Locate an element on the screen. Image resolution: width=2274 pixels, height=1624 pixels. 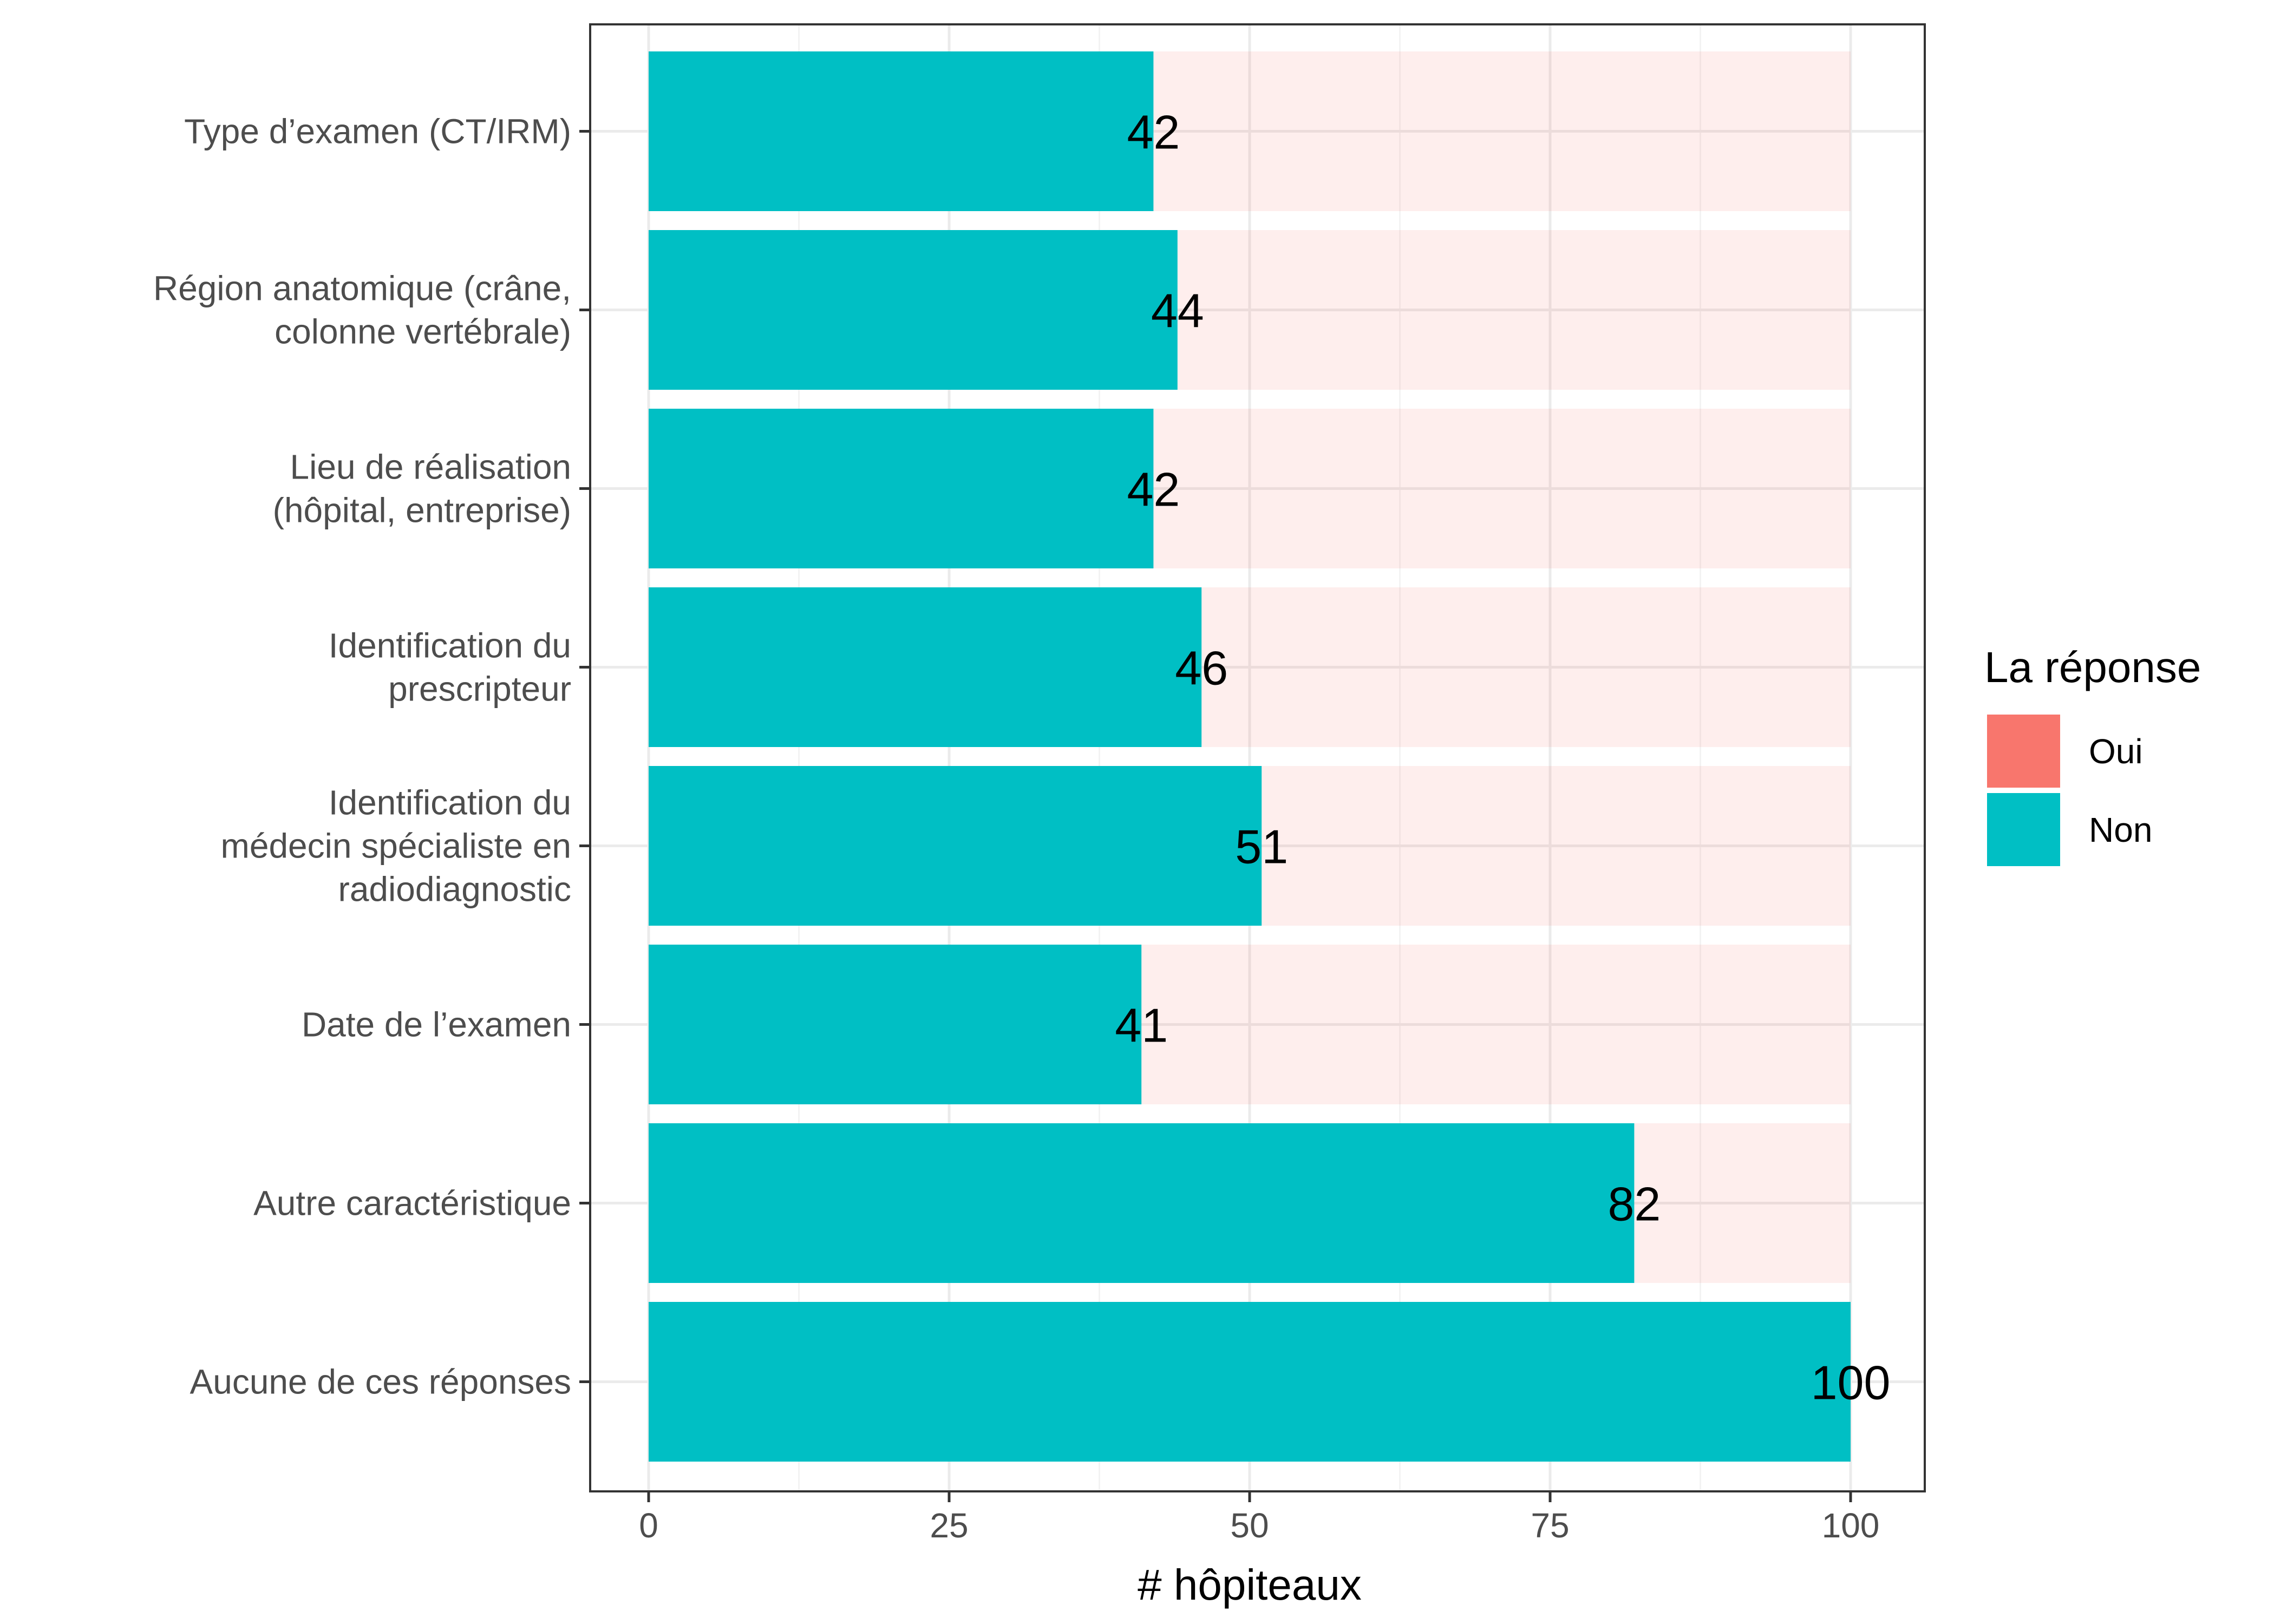
y-tick-label: Type d’examen (CT/IRM) is located at coordinates (378, 131).